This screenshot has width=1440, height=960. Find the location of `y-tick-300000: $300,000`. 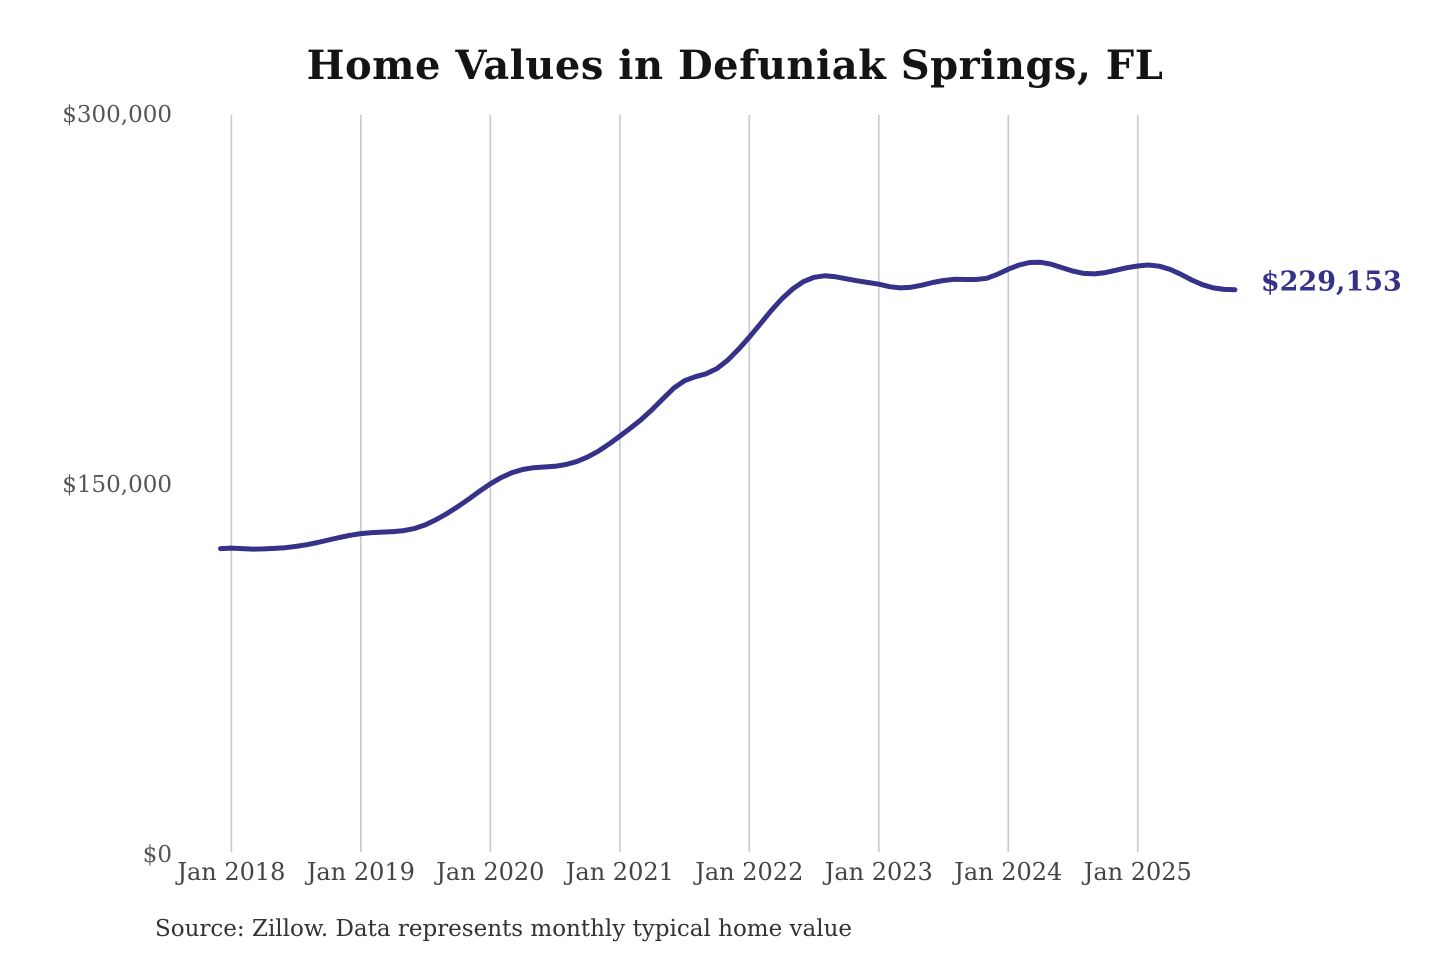

y-tick-300000: $300,000 is located at coordinates (117, 115).